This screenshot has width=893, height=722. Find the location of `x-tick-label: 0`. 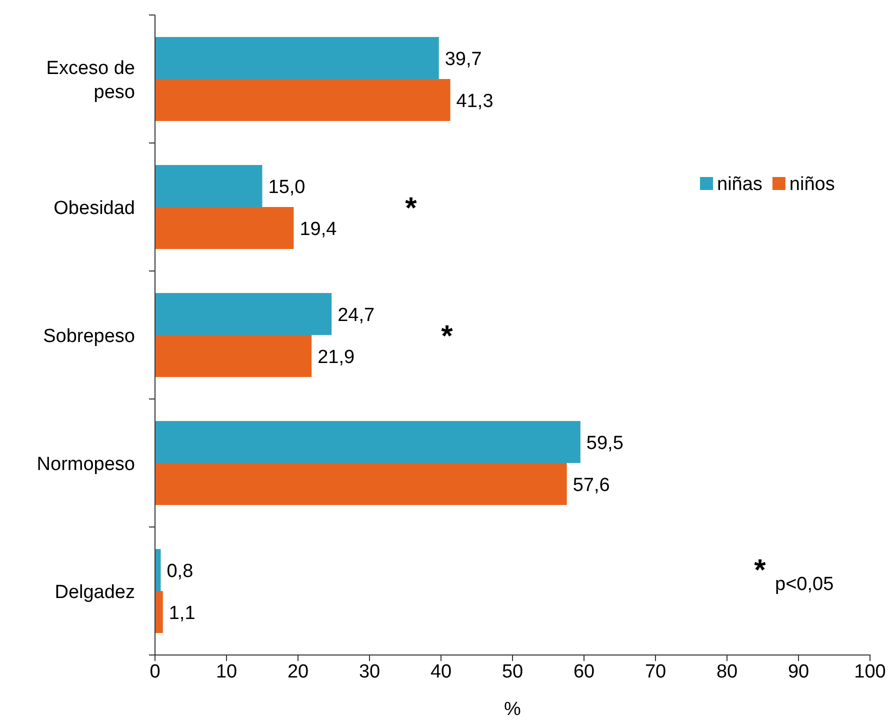

x-tick-label: 0 is located at coordinates (155, 671).